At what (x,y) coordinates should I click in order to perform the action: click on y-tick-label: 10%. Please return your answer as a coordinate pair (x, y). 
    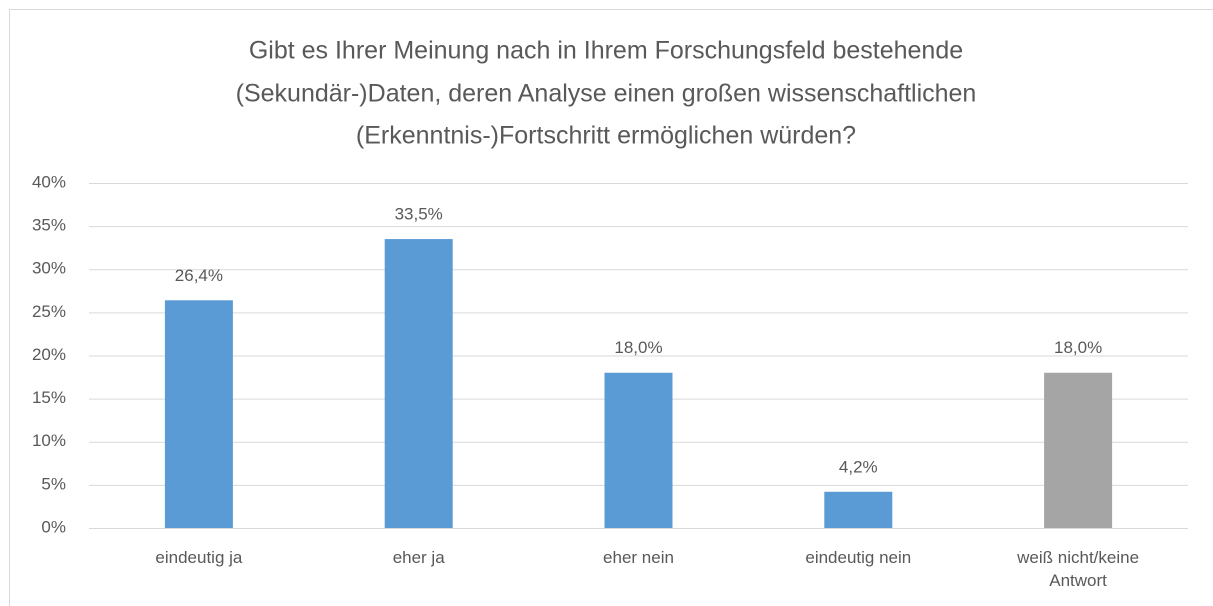
    Looking at the image, I should click on (49, 440).